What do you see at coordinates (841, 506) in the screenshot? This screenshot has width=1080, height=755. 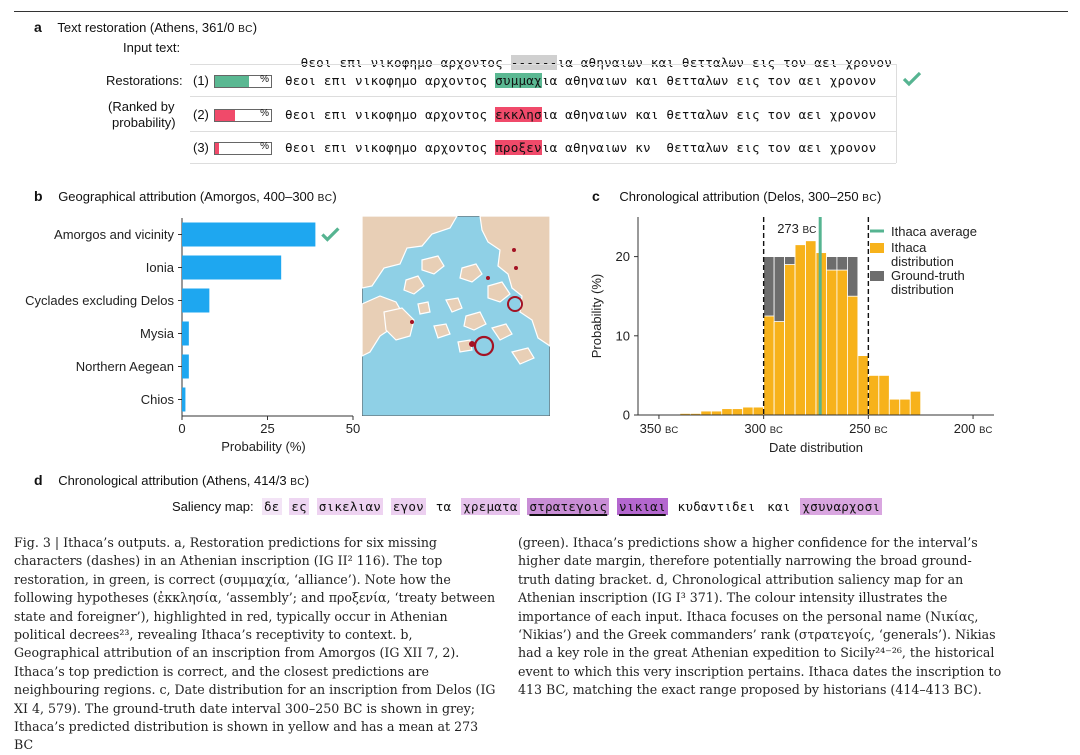 I see `saliency-word: χσυναρχοσι` at bounding box center [841, 506].